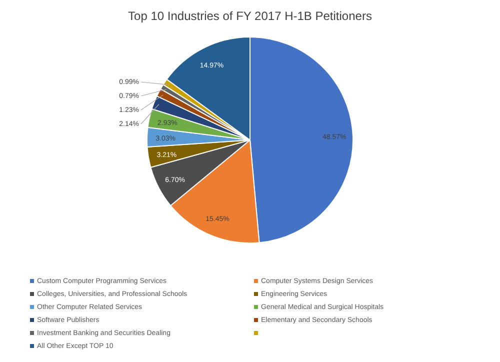  I want to click on chart-title: Top 10 Industries of FY 2017 H-1B Petitioners, so click(250, 16).